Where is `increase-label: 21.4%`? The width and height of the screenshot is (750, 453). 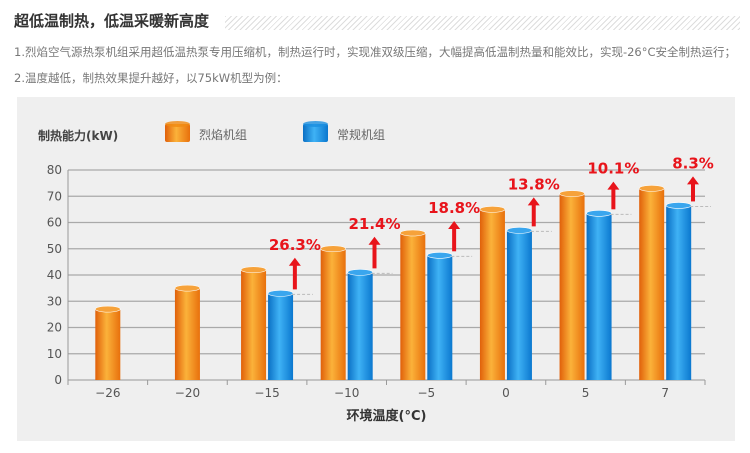
increase-label: 21.4% is located at coordinates (374, 224).